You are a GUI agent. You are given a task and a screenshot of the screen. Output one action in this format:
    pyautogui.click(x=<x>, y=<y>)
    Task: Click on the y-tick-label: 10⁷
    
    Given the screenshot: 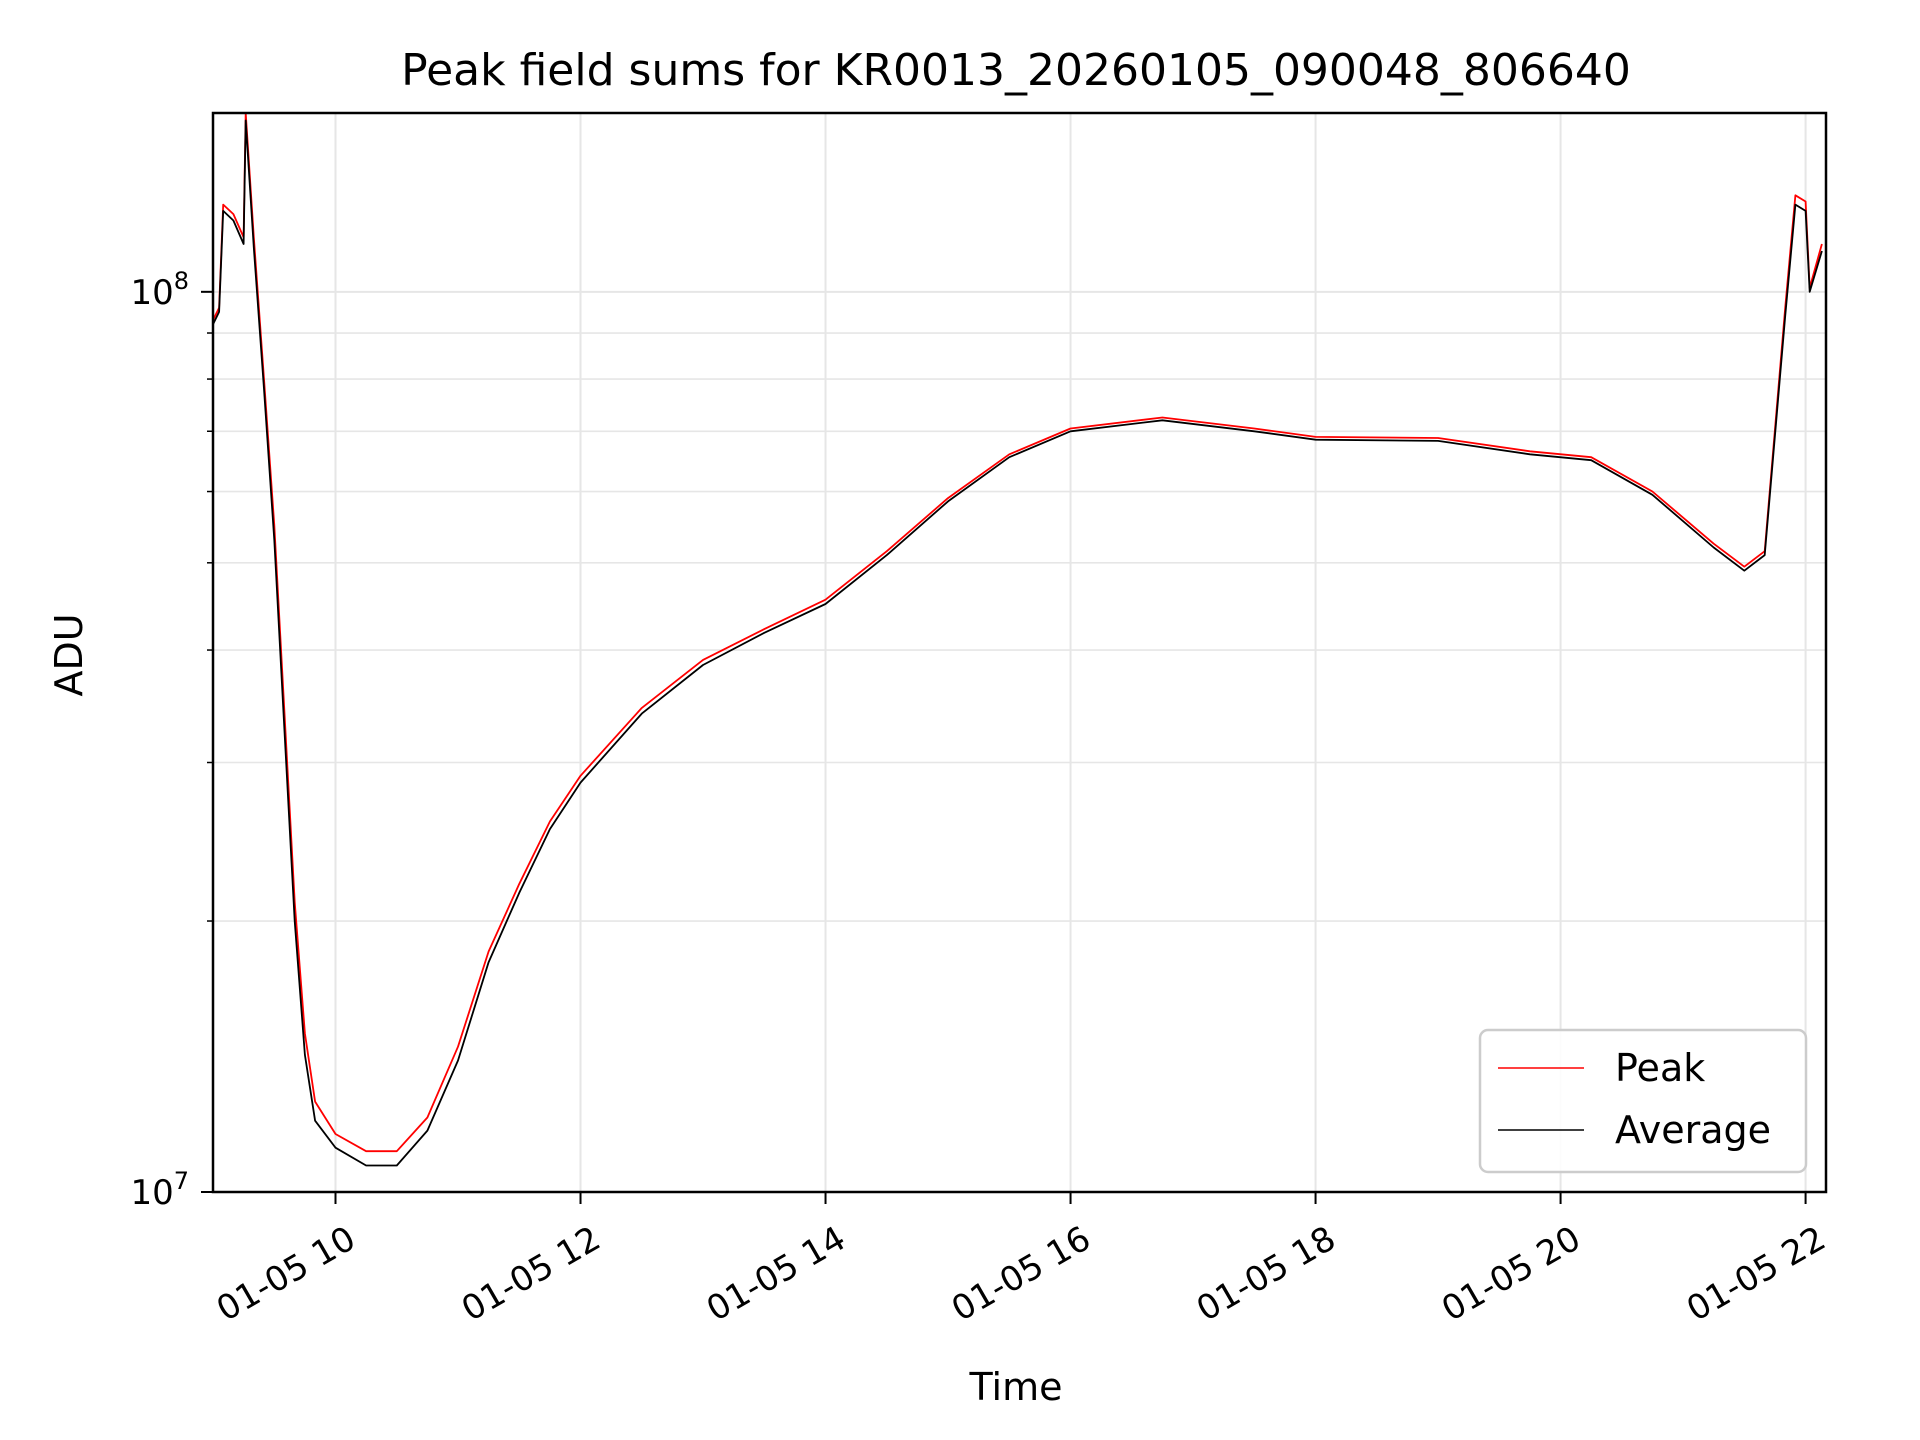 What is the action you would take?
    pyautogui.click(x=159, y=1190)
    